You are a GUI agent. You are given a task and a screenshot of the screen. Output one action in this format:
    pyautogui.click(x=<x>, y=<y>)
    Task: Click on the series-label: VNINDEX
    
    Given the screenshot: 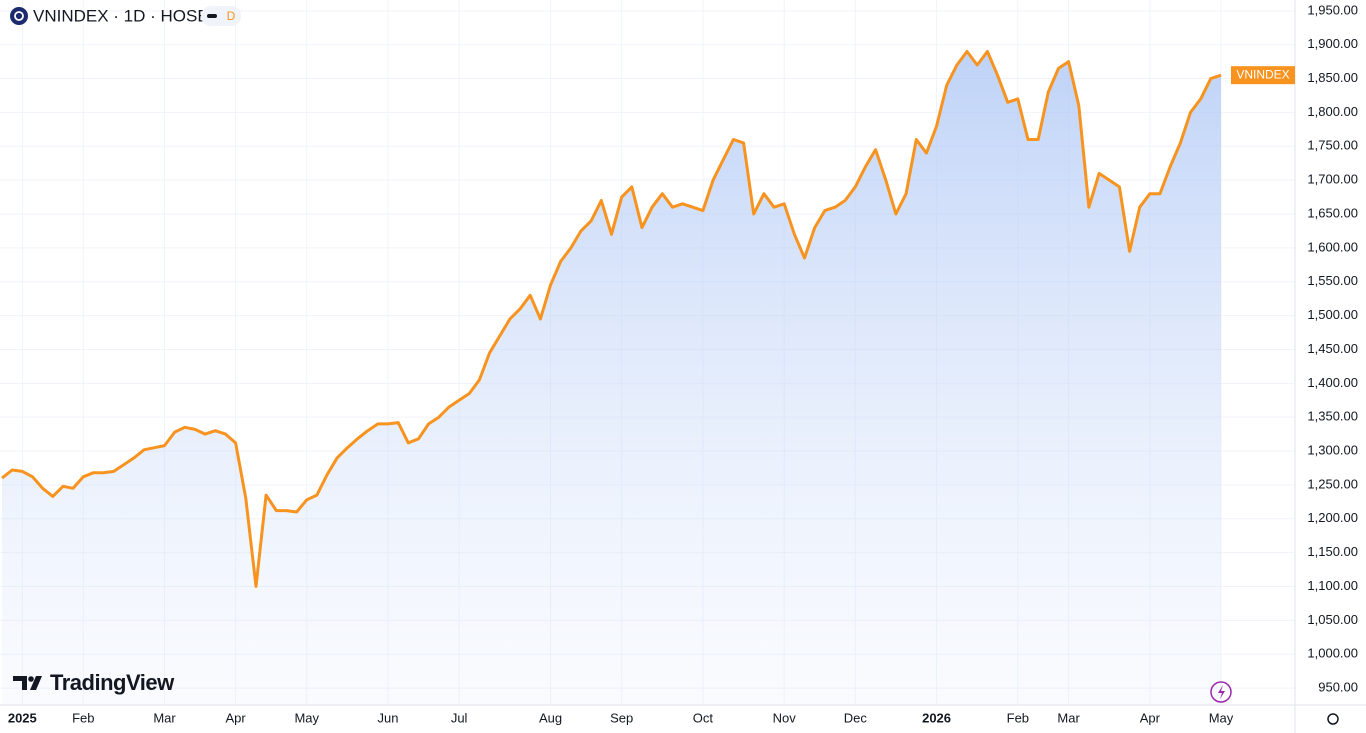 What is the action you would take?
    pyautogui.click(x=1262, y=74)
    